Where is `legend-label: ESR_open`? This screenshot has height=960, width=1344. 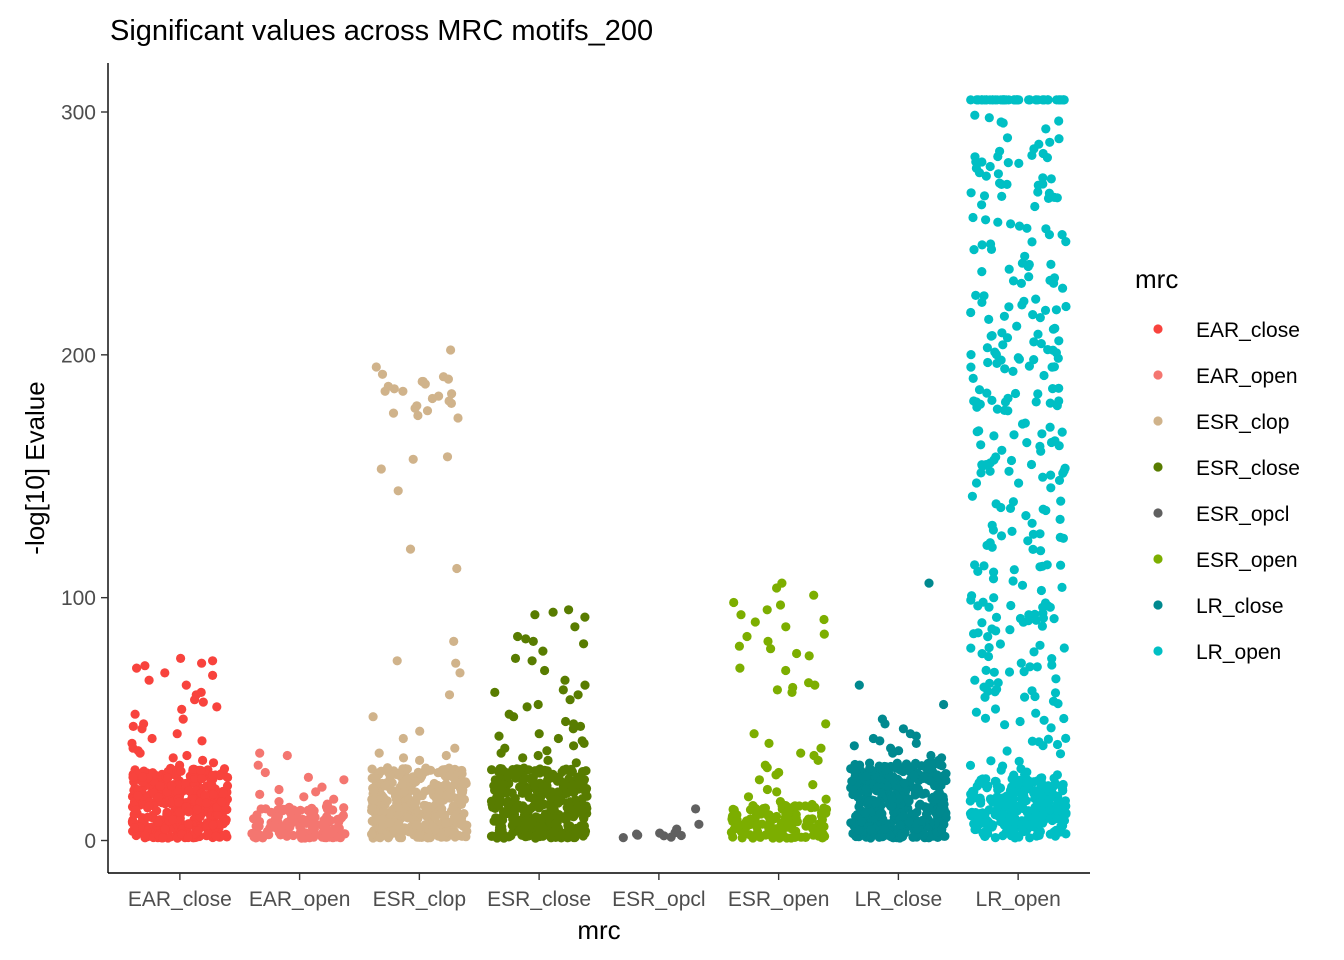
legend-label: ESR_open is located at coordinates (1247, 560).